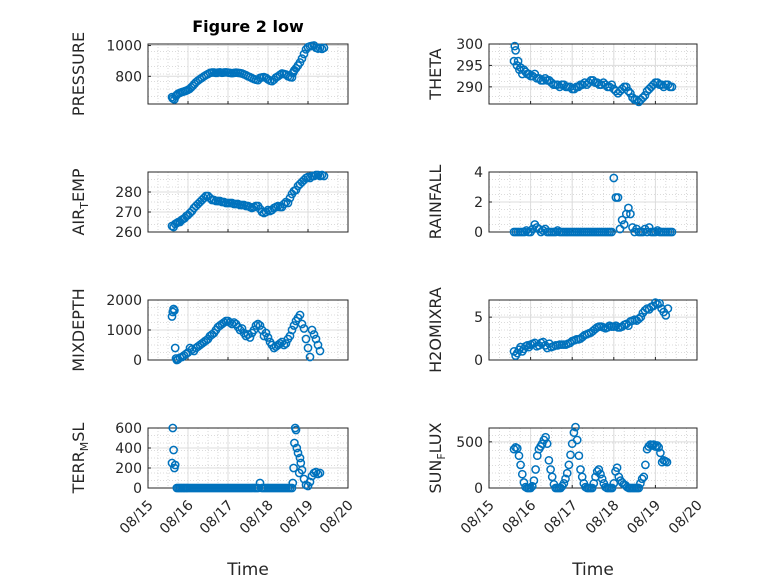 The image size is (778, 583). I want to click on y-axis-label: RAINFALL, so click(435, 202).